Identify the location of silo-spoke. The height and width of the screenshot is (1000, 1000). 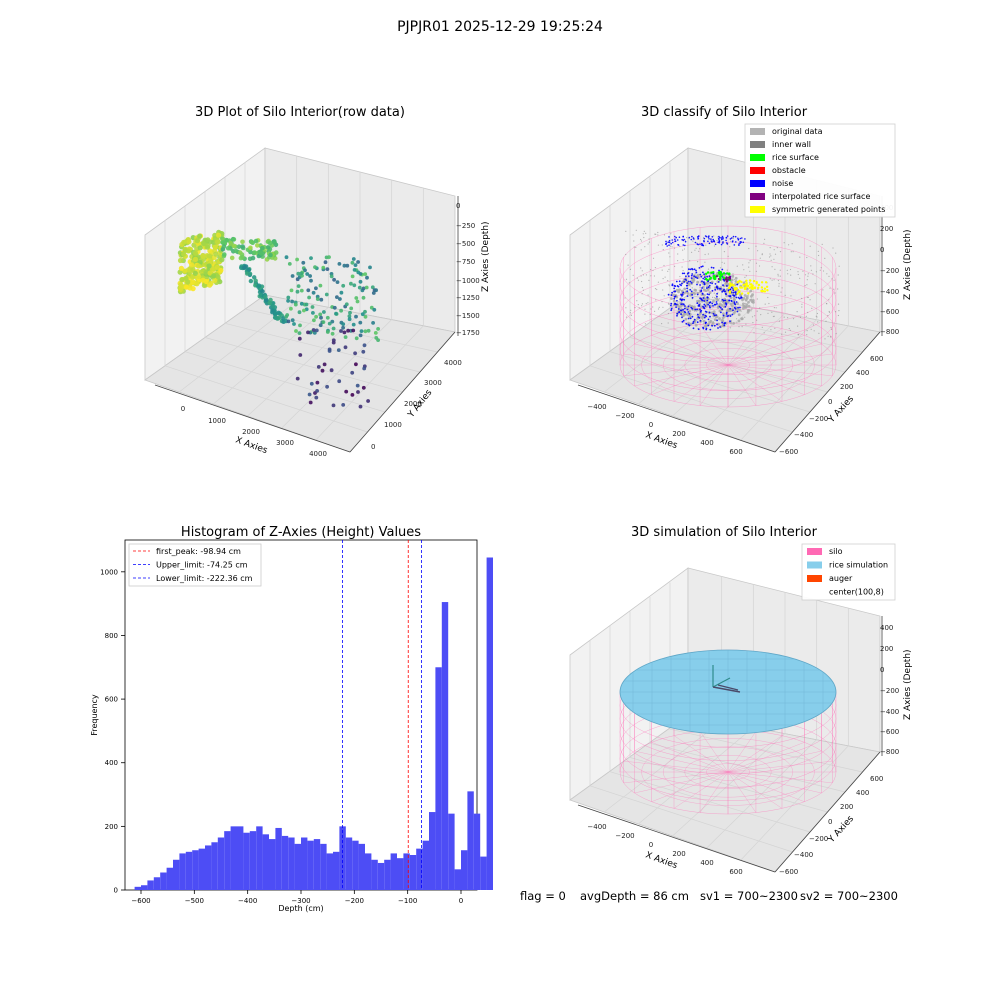
(676, 370).